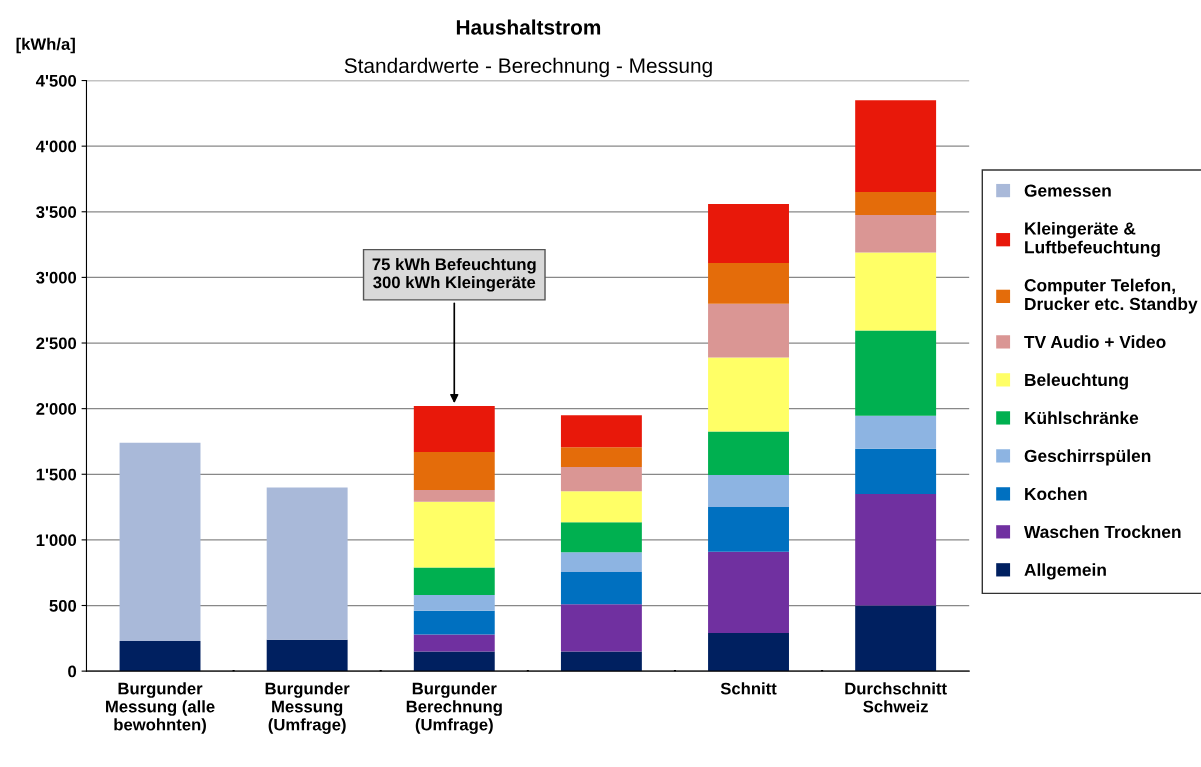 The width and height of the screenshot is (1201, 767). What do you see at coordinates (1065, 571) in the screenshot?
I see `legend-label: Allgemein` at bounding box center [1065, 571].